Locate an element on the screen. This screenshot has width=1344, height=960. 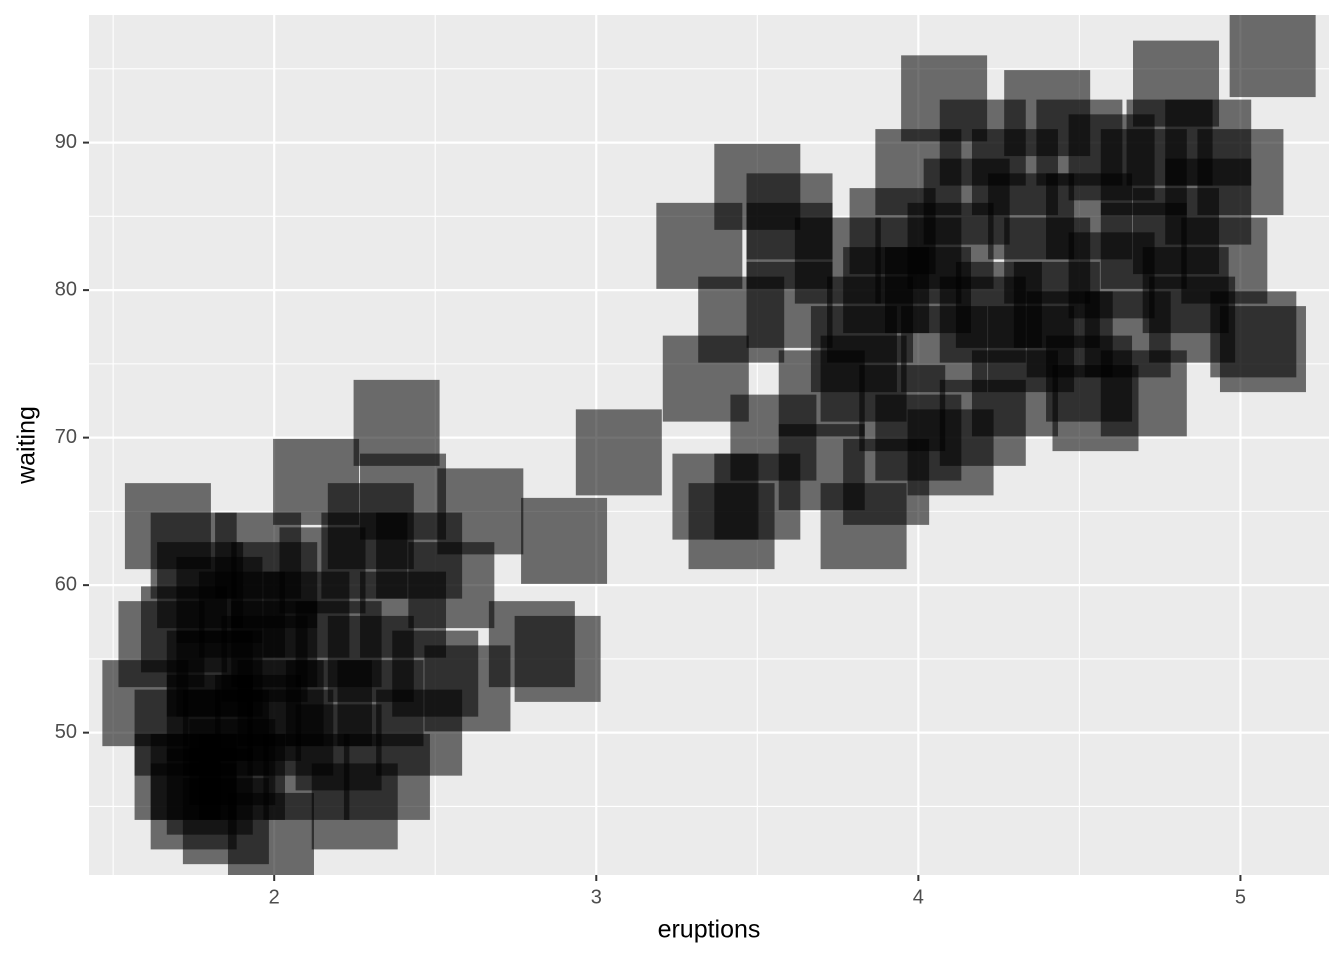
x-tick-label: 5 is located at coordinates (1240, 897).